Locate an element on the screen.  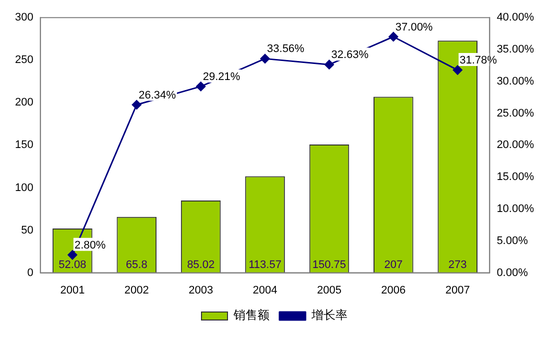
y-tick-label: 50 is located at coordinates (27, 230).